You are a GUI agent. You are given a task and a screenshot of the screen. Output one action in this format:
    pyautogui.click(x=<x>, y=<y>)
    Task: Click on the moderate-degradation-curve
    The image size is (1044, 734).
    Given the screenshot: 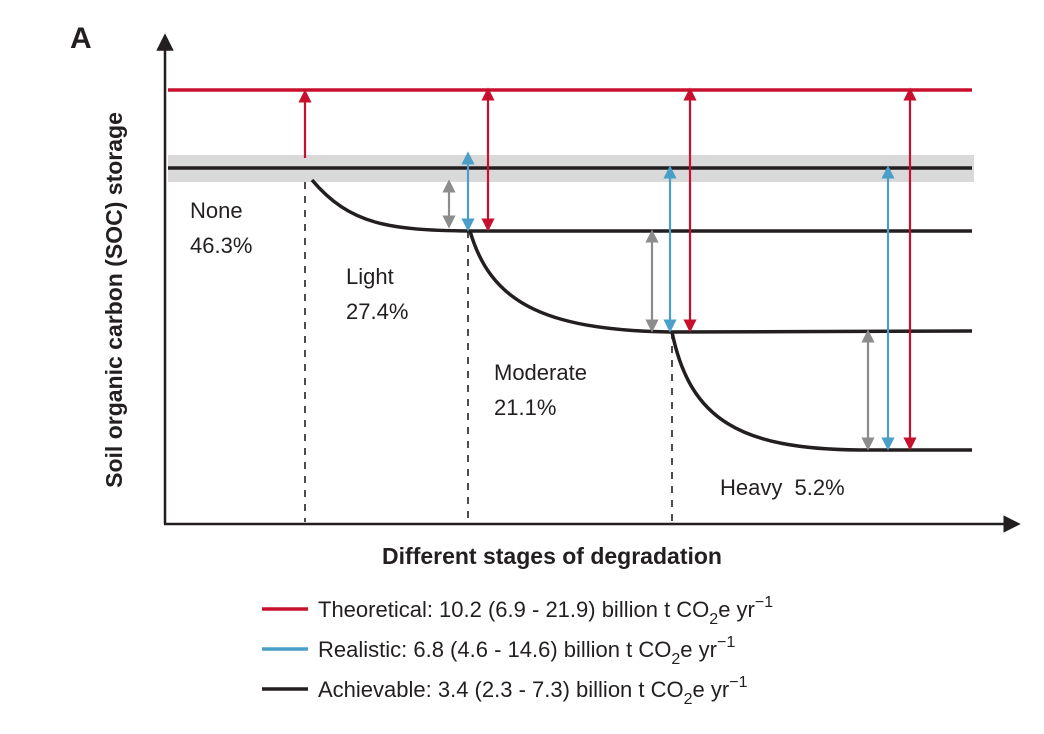 What is the action you would take?
    pyautogui.click(x=720, y=282)
    